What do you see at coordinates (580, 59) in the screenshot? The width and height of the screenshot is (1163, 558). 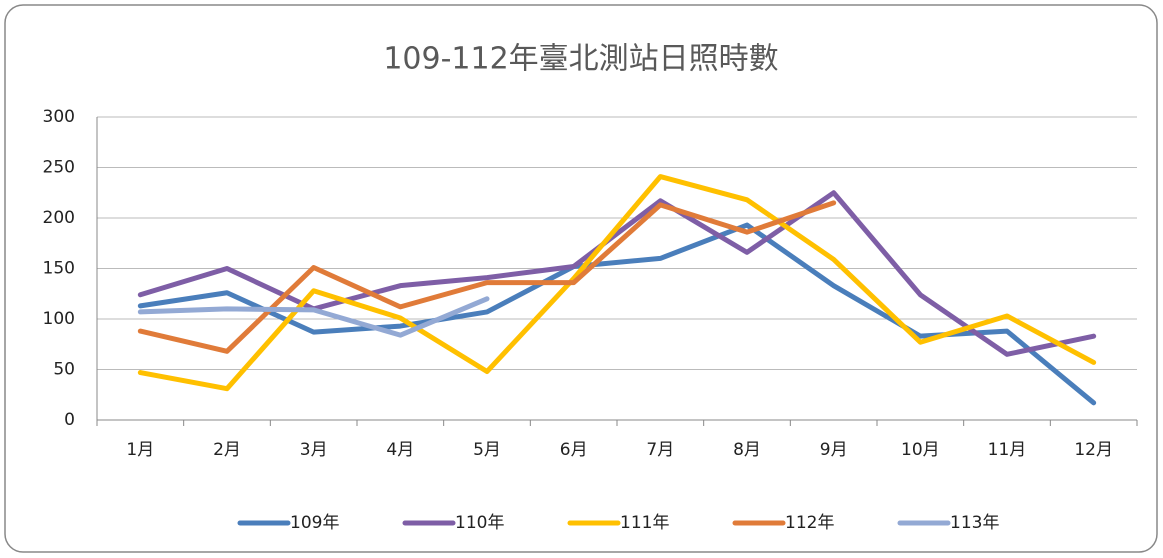 I see `chart-title: 109-112年臺北測站日照時數` at bounding box center [580, 59].